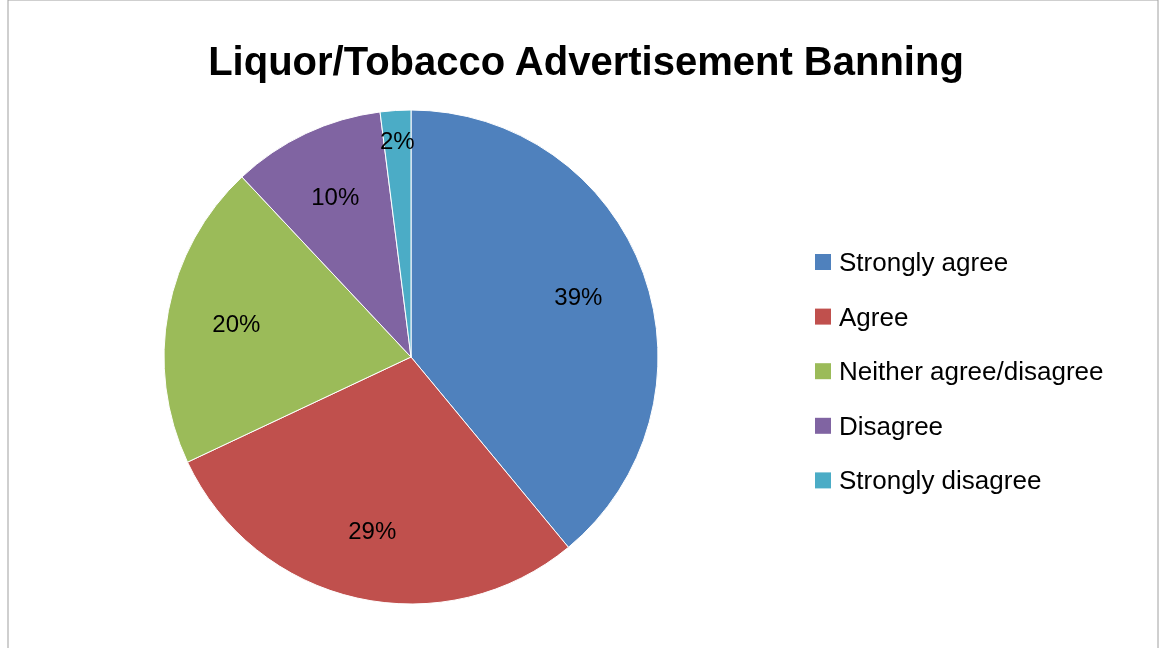 This screenshot has width=1159, height=648. I want to click on chart-title: Liquor/Tobacco Advertisement Banning, so click(586, 61).